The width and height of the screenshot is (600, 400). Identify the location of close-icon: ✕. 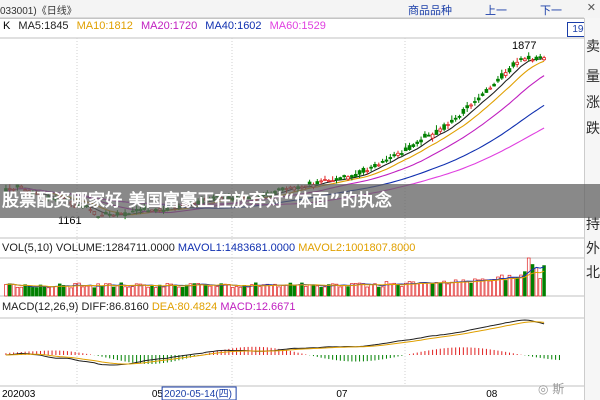
(591, 8).